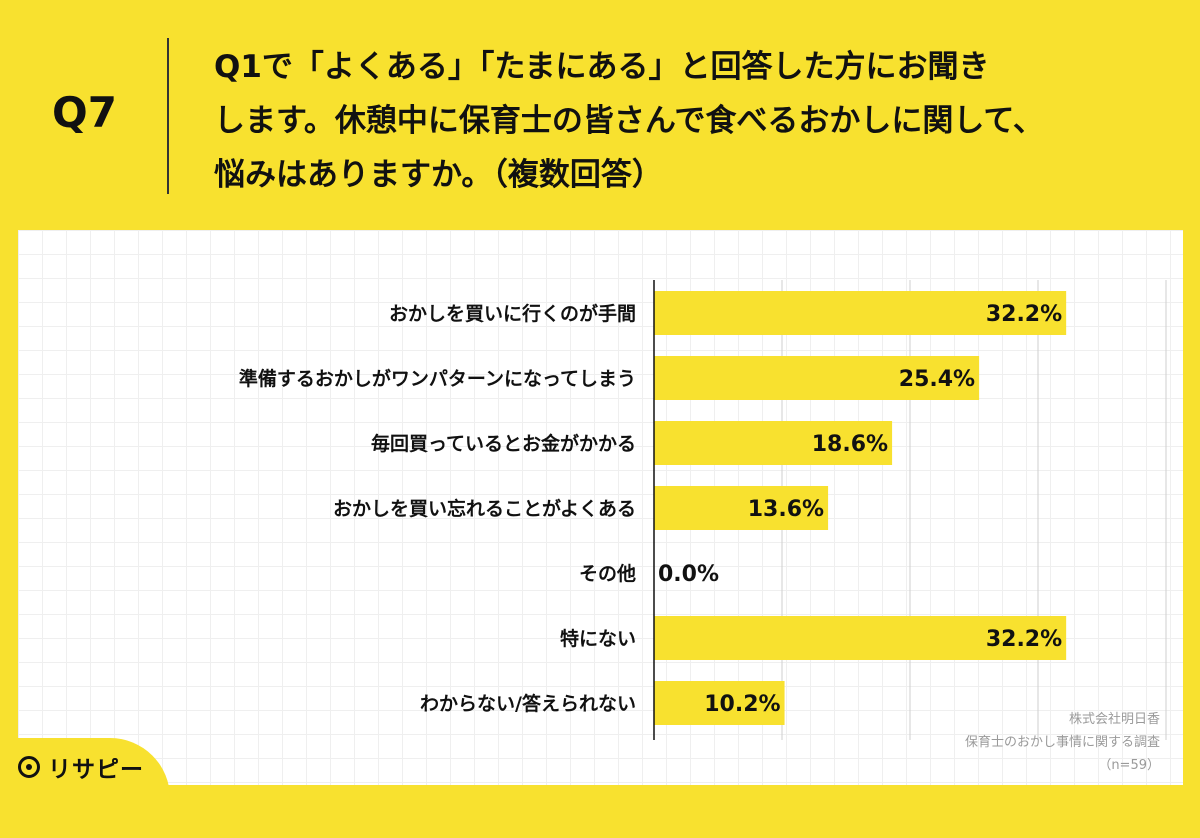 This screenshot has width=1200, height=838. I want to click on category-label-7: わからない/答えられない, so click(528, 703).